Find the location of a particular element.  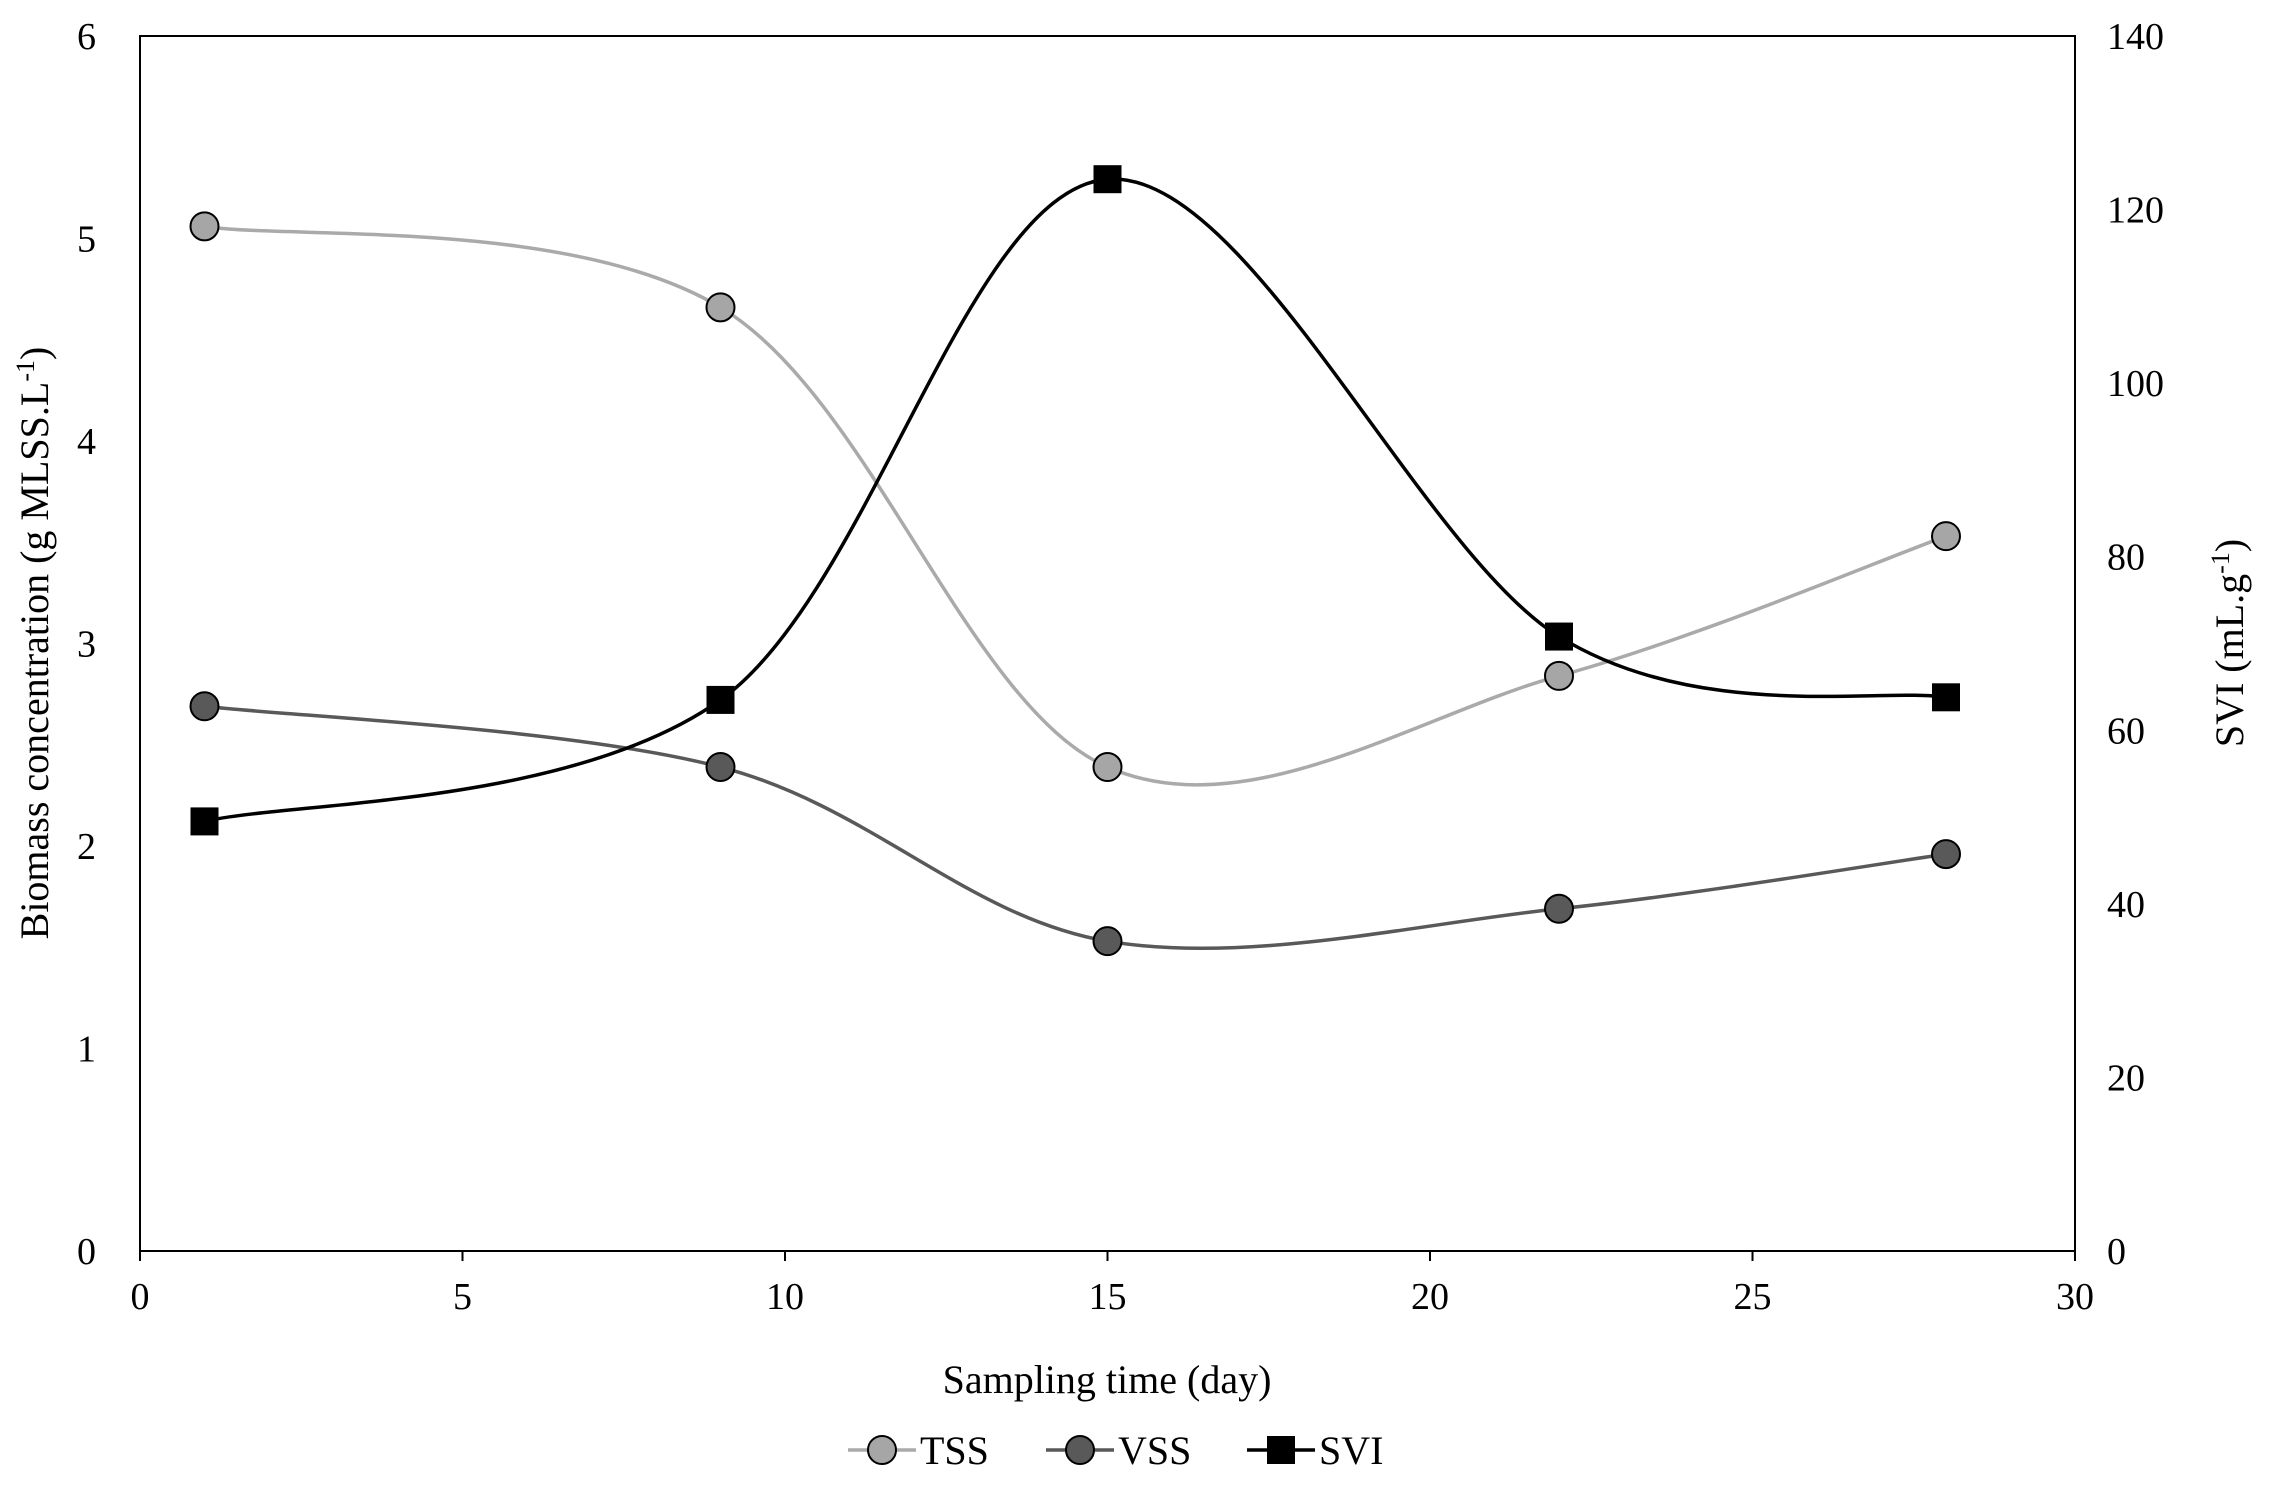

right-y-axis-title: SVI (mL.g-1) is located at coordinates (2229, 643).